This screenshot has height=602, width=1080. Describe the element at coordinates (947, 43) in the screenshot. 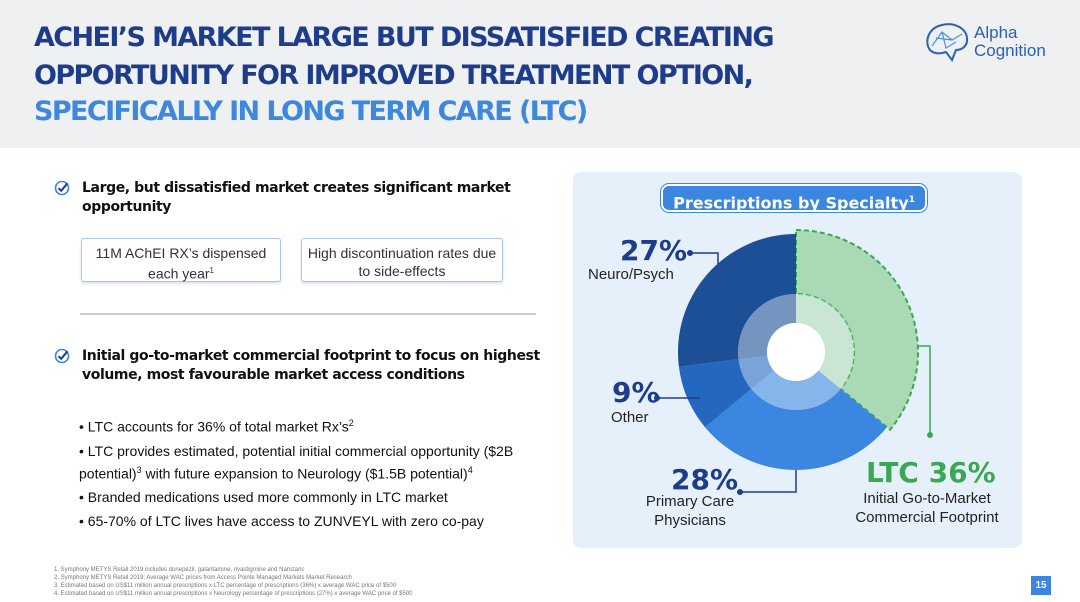

I see `brain-logo-icon` at that location.